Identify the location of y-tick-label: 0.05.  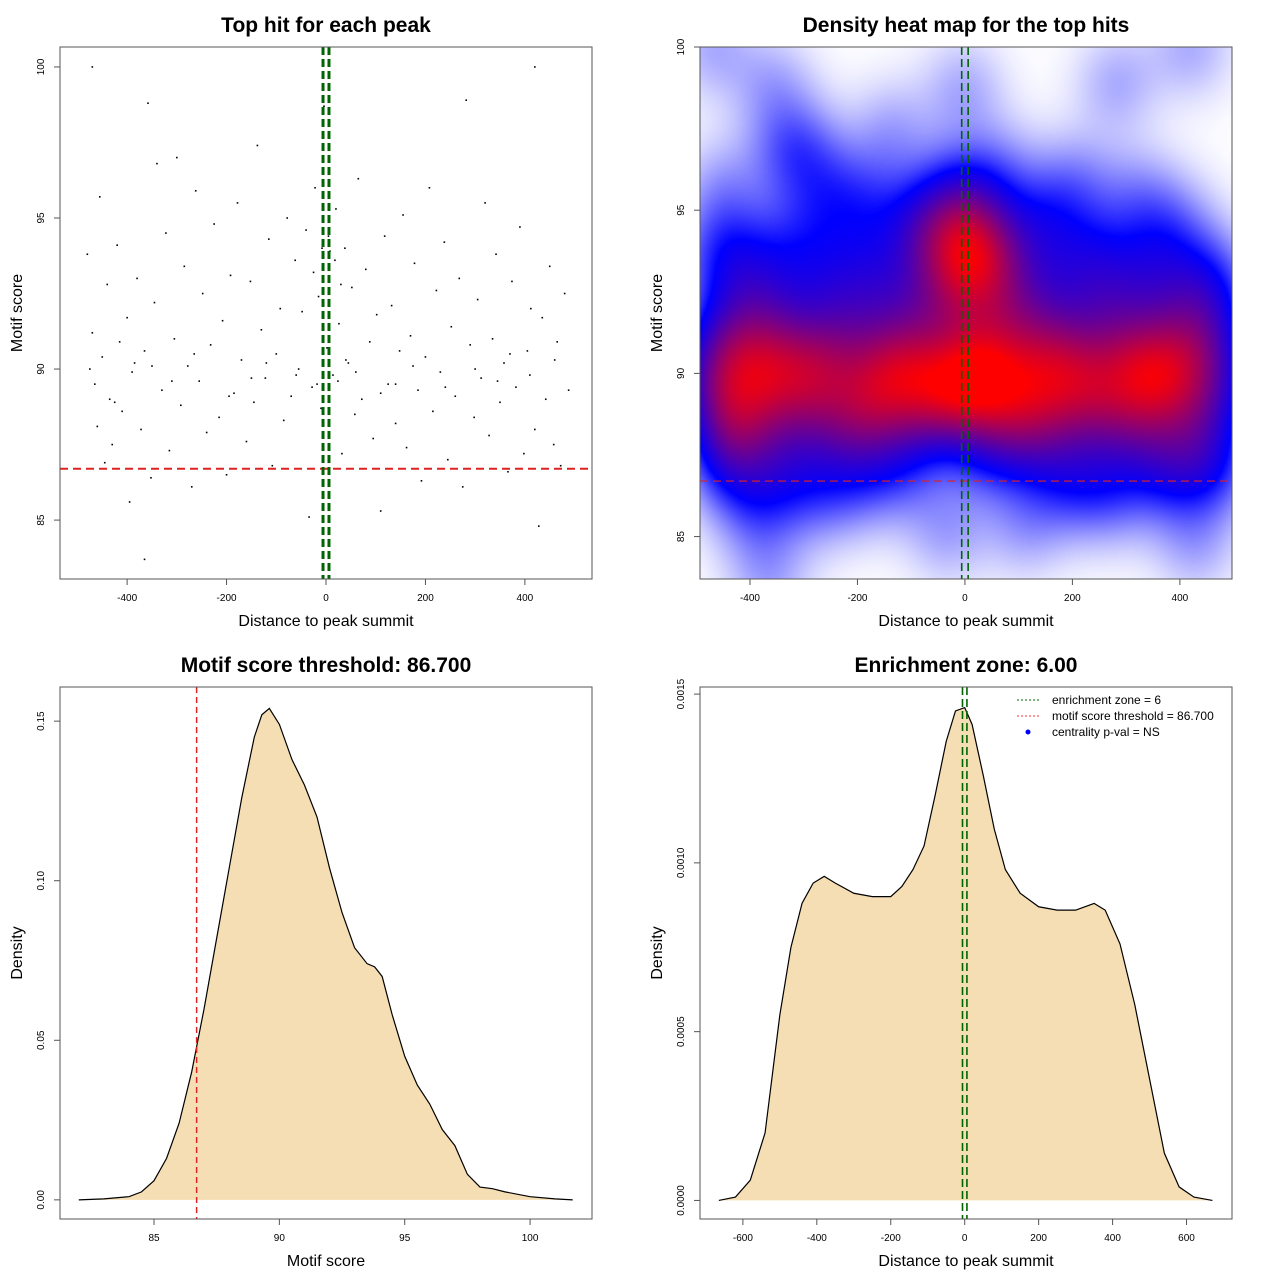
(41, 1040).